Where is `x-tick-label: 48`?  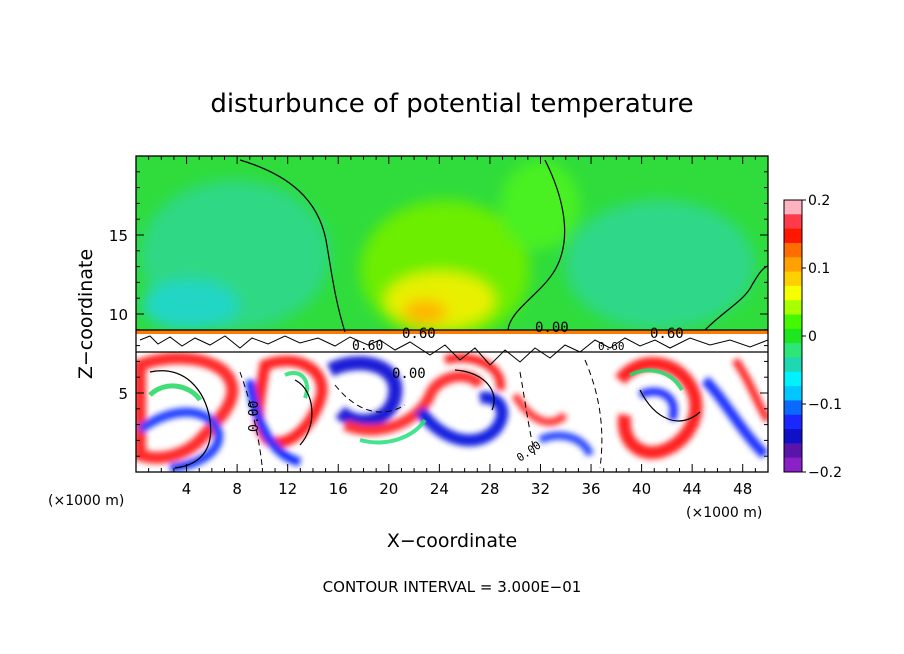
x-tick-label: 48 is located at coordinates (742, 489).